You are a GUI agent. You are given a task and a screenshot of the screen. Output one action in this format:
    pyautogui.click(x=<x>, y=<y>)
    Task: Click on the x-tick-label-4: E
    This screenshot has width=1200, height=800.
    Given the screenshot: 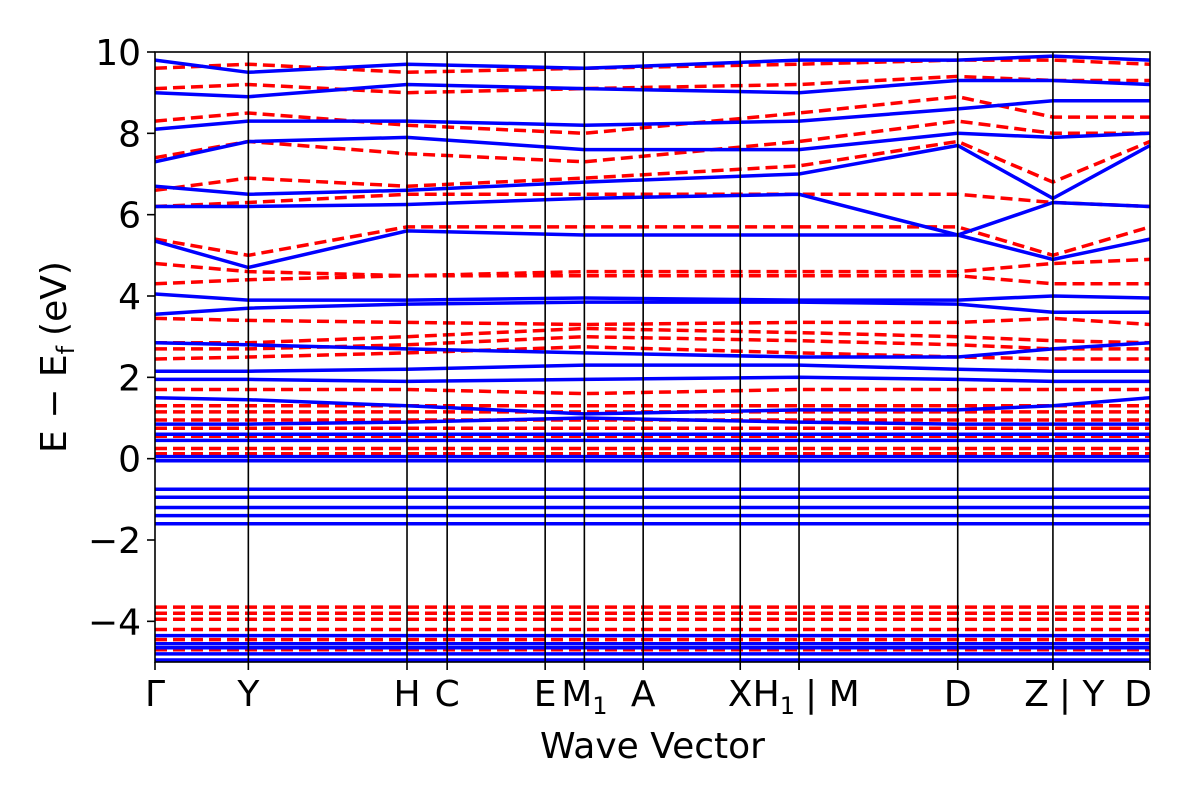 What is the action you would take?
    pyautogui.click(x=545, y=694)
    